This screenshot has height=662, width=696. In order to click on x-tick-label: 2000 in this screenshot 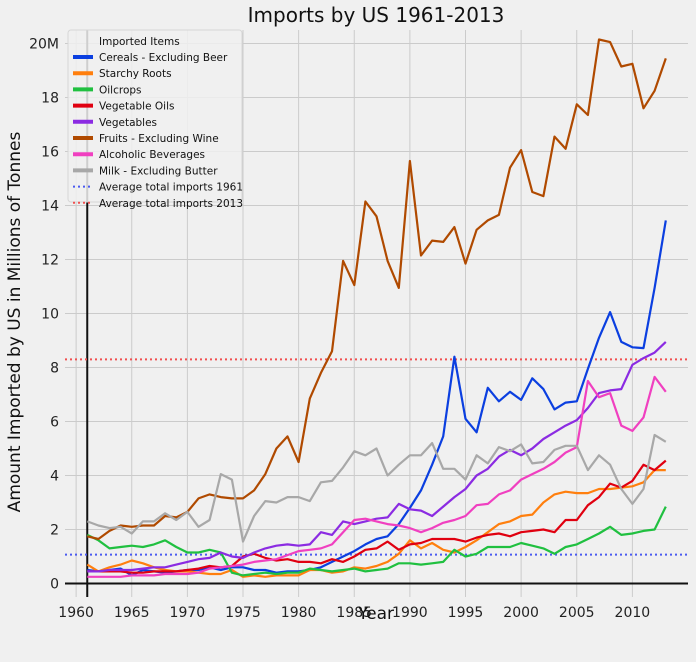, I will do `click(521, 613)`.